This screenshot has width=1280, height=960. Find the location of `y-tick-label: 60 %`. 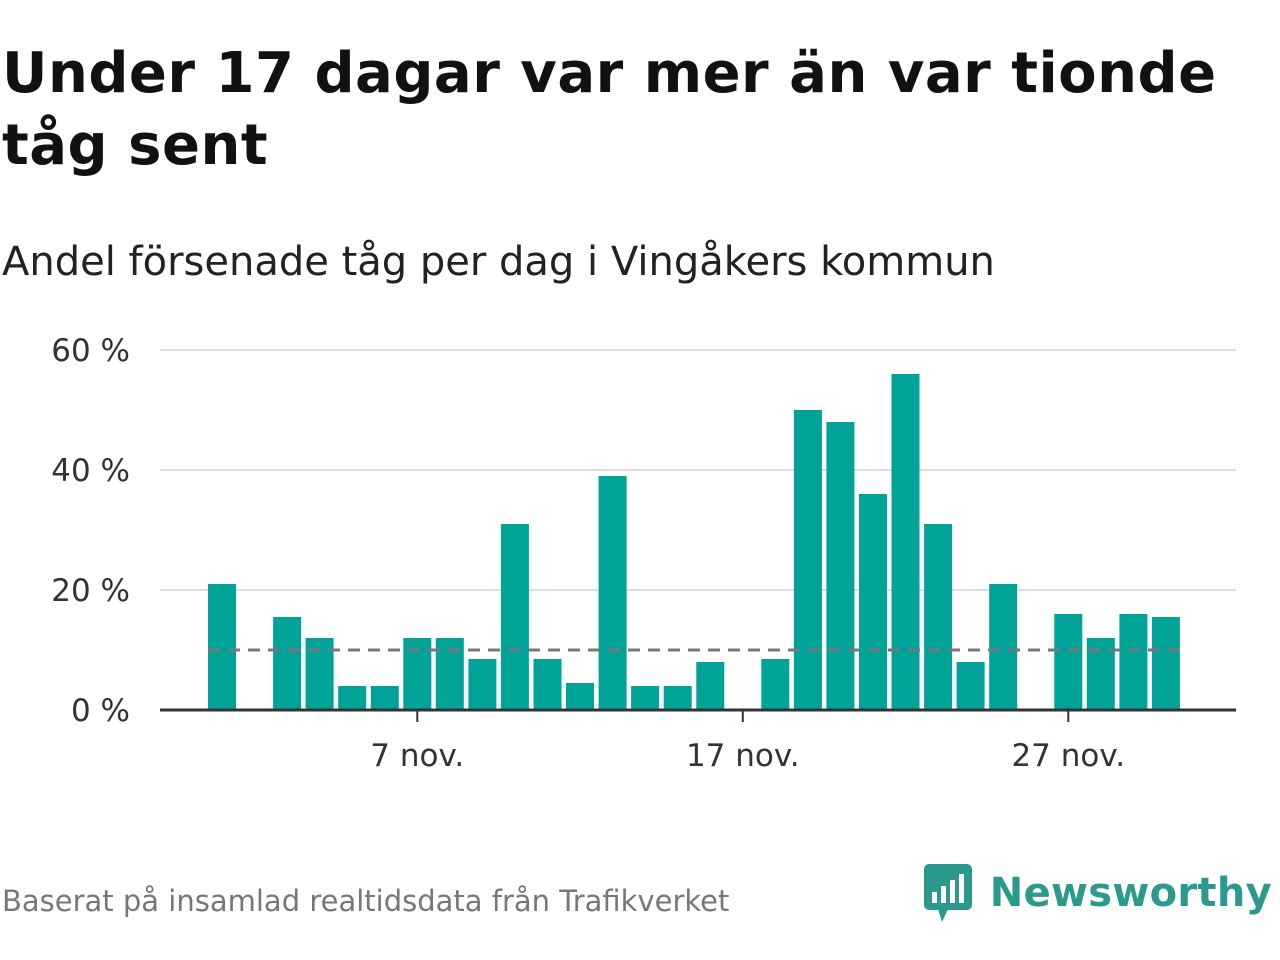

y-tick-label: 60 % is located at coordinates (90, 351).